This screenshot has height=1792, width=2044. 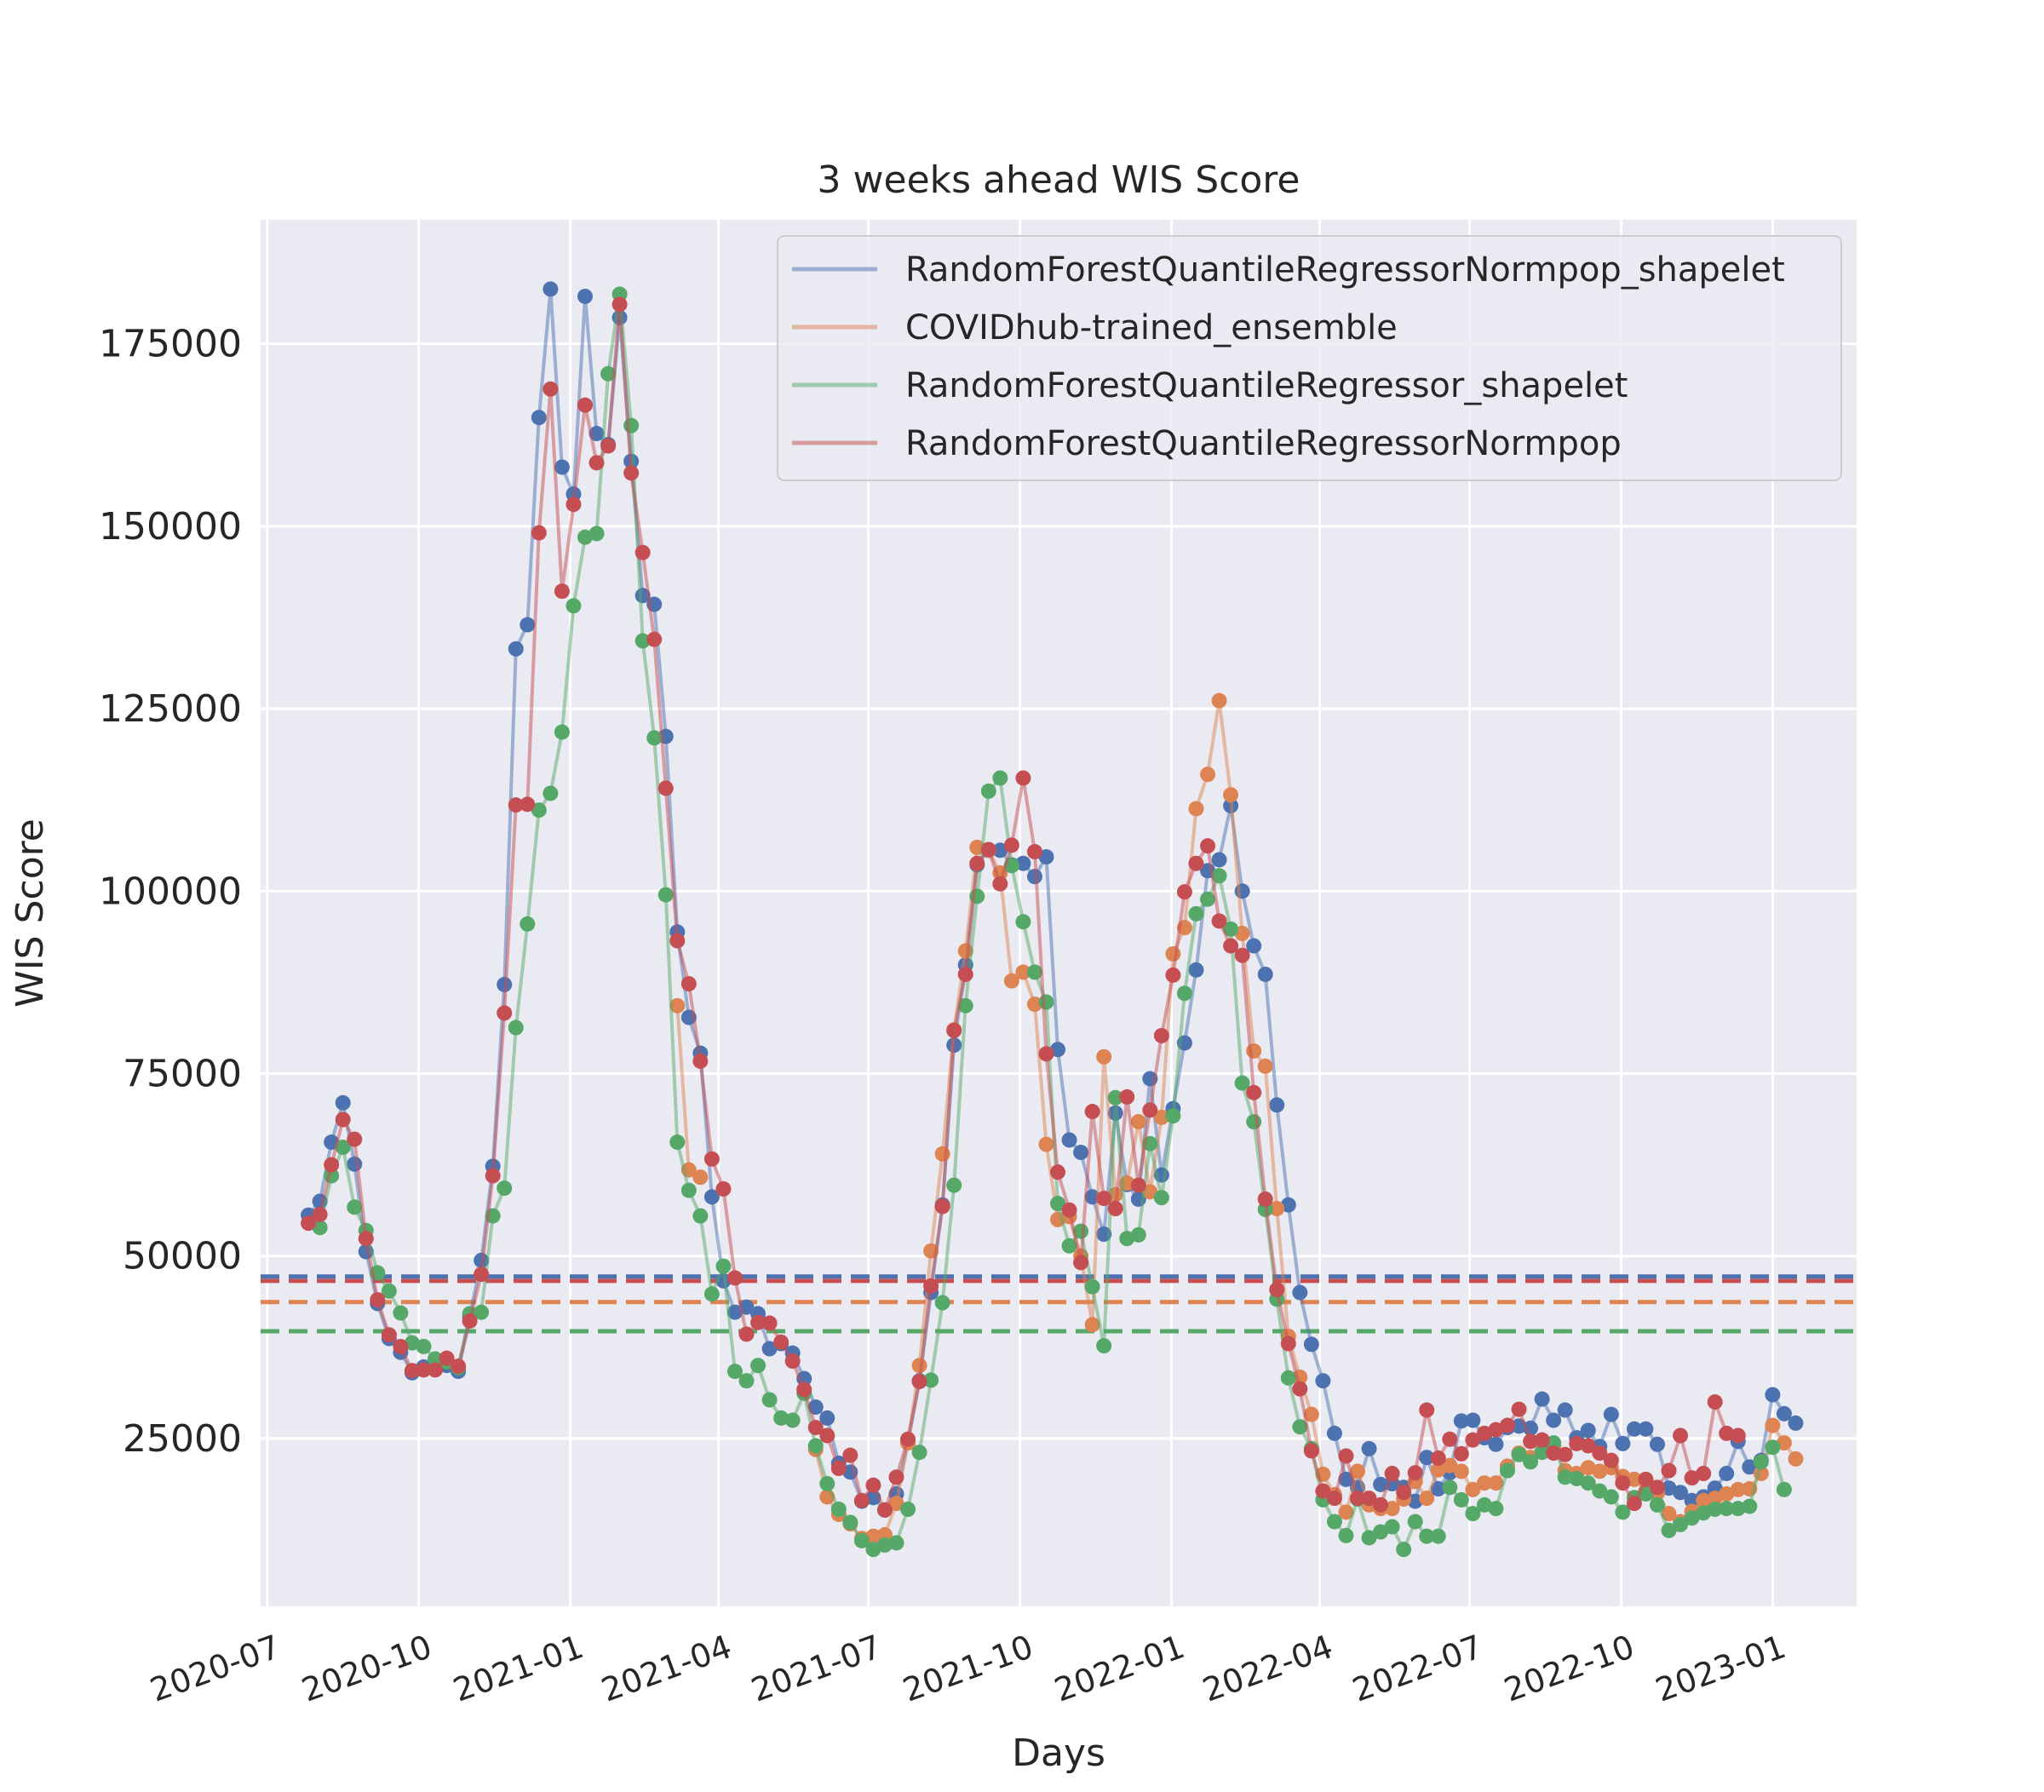 I want to click on legend-label: RandomForestQuantileRegressorNormpop, so click(x=1263, y=443).